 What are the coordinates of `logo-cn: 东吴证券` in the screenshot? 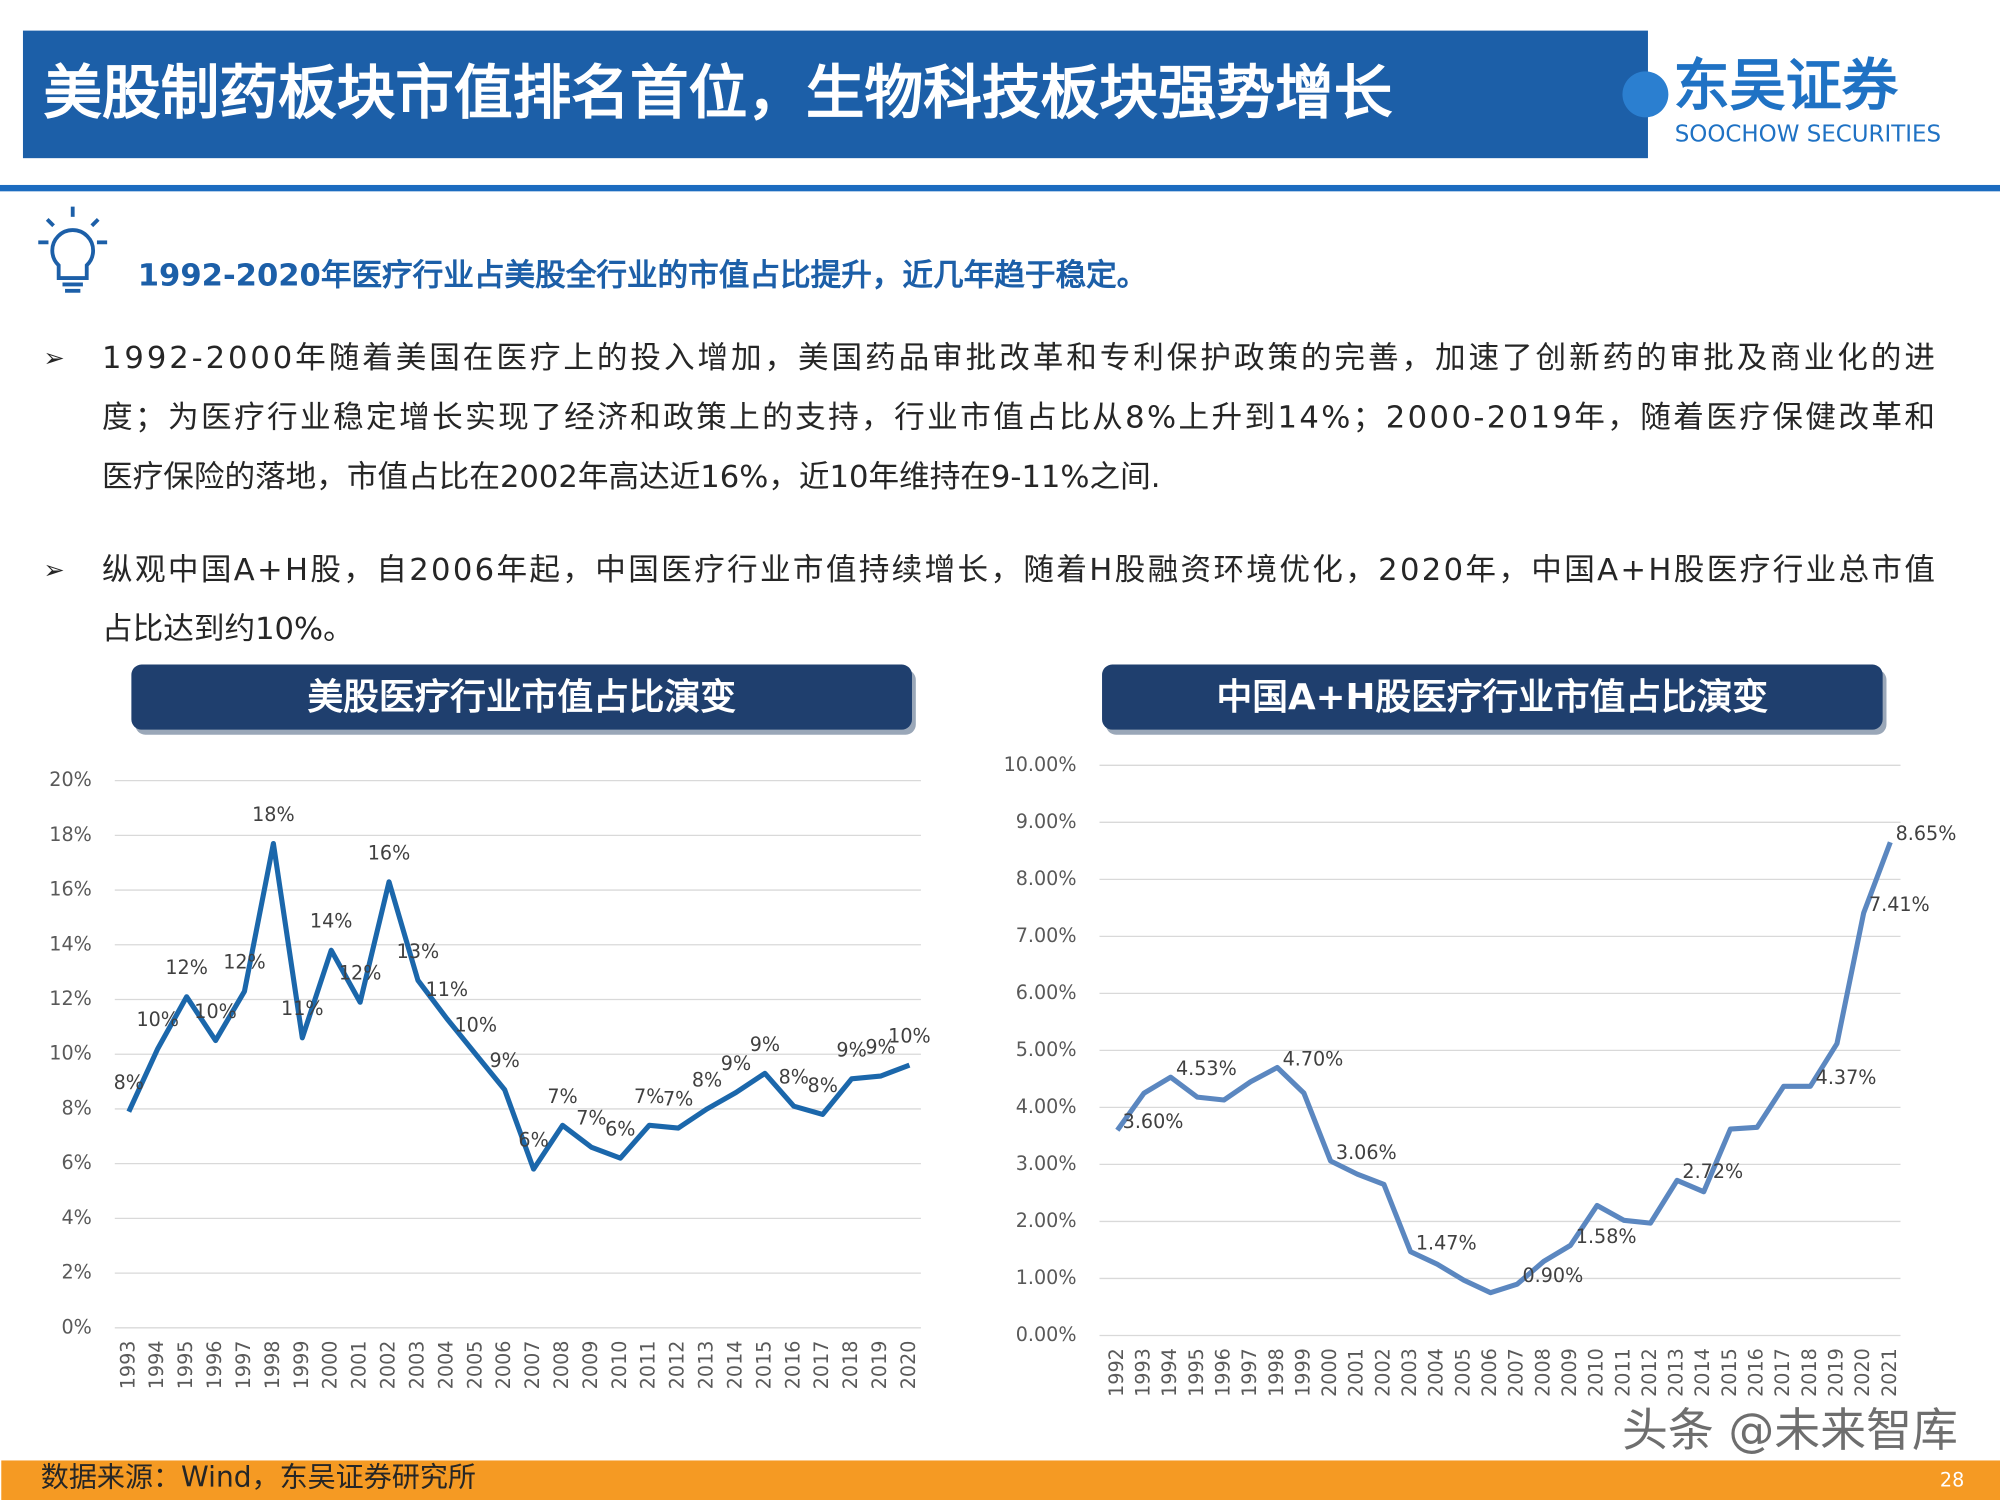 It's located at (1785, 86).